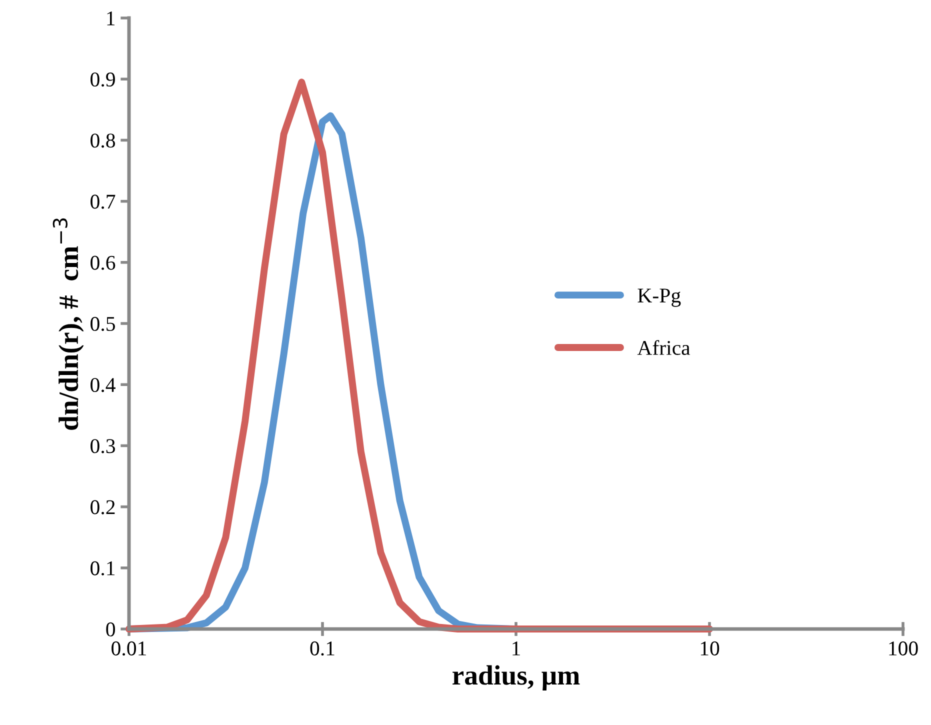  Describe the element at coordinates (103, 201) in the screenshot. I see `y-tick-label: 0.7` at that location.